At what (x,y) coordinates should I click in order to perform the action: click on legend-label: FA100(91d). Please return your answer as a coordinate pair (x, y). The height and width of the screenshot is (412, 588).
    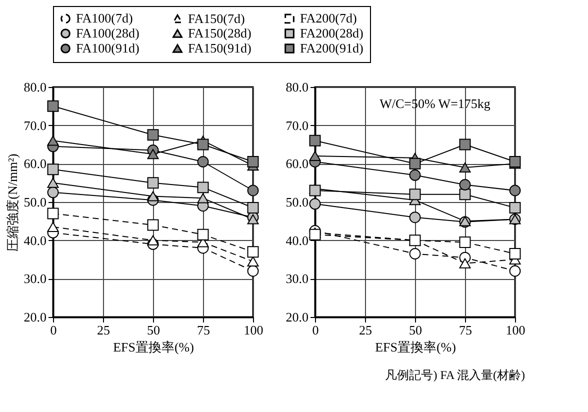
    Looking at the image, I should click on (108, 48).